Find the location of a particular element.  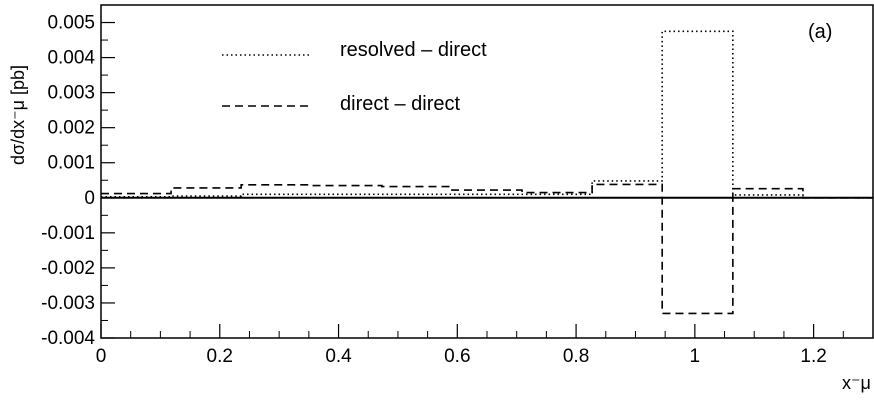

x-tick-label: 0.2 is located at coordinates (220, 356).